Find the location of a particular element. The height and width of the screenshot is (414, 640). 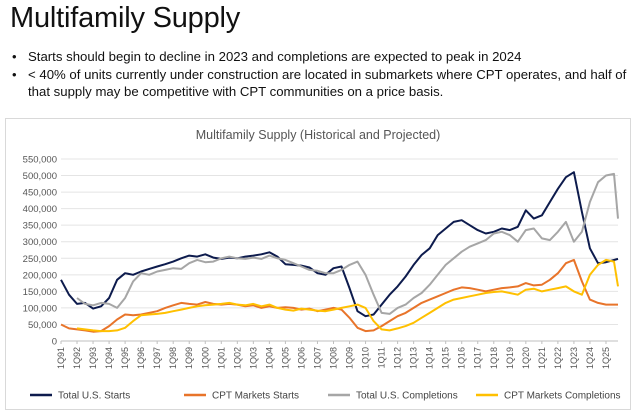

x-tick-label: 1Q23 is located at coordinates (574, 358).